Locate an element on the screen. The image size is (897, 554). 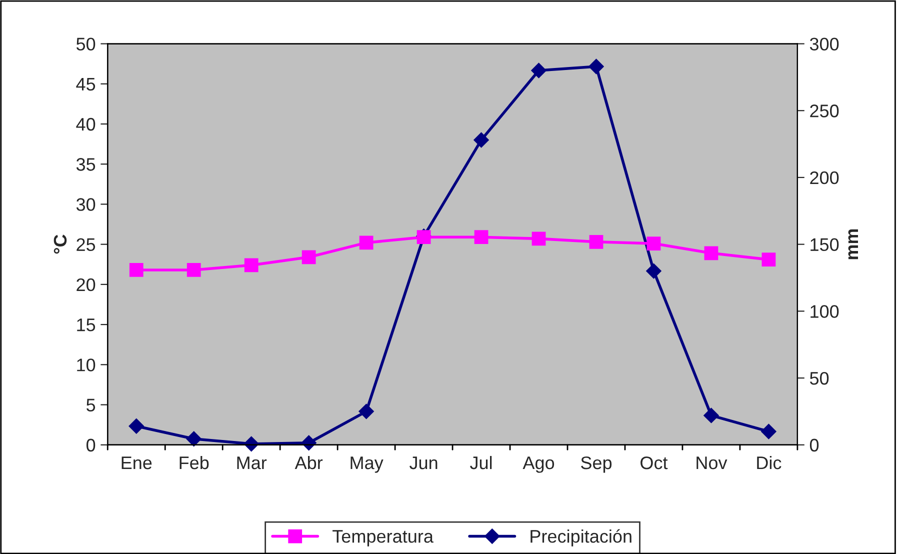
y2-tick-label: 250 is located at coordinates (824, 111).